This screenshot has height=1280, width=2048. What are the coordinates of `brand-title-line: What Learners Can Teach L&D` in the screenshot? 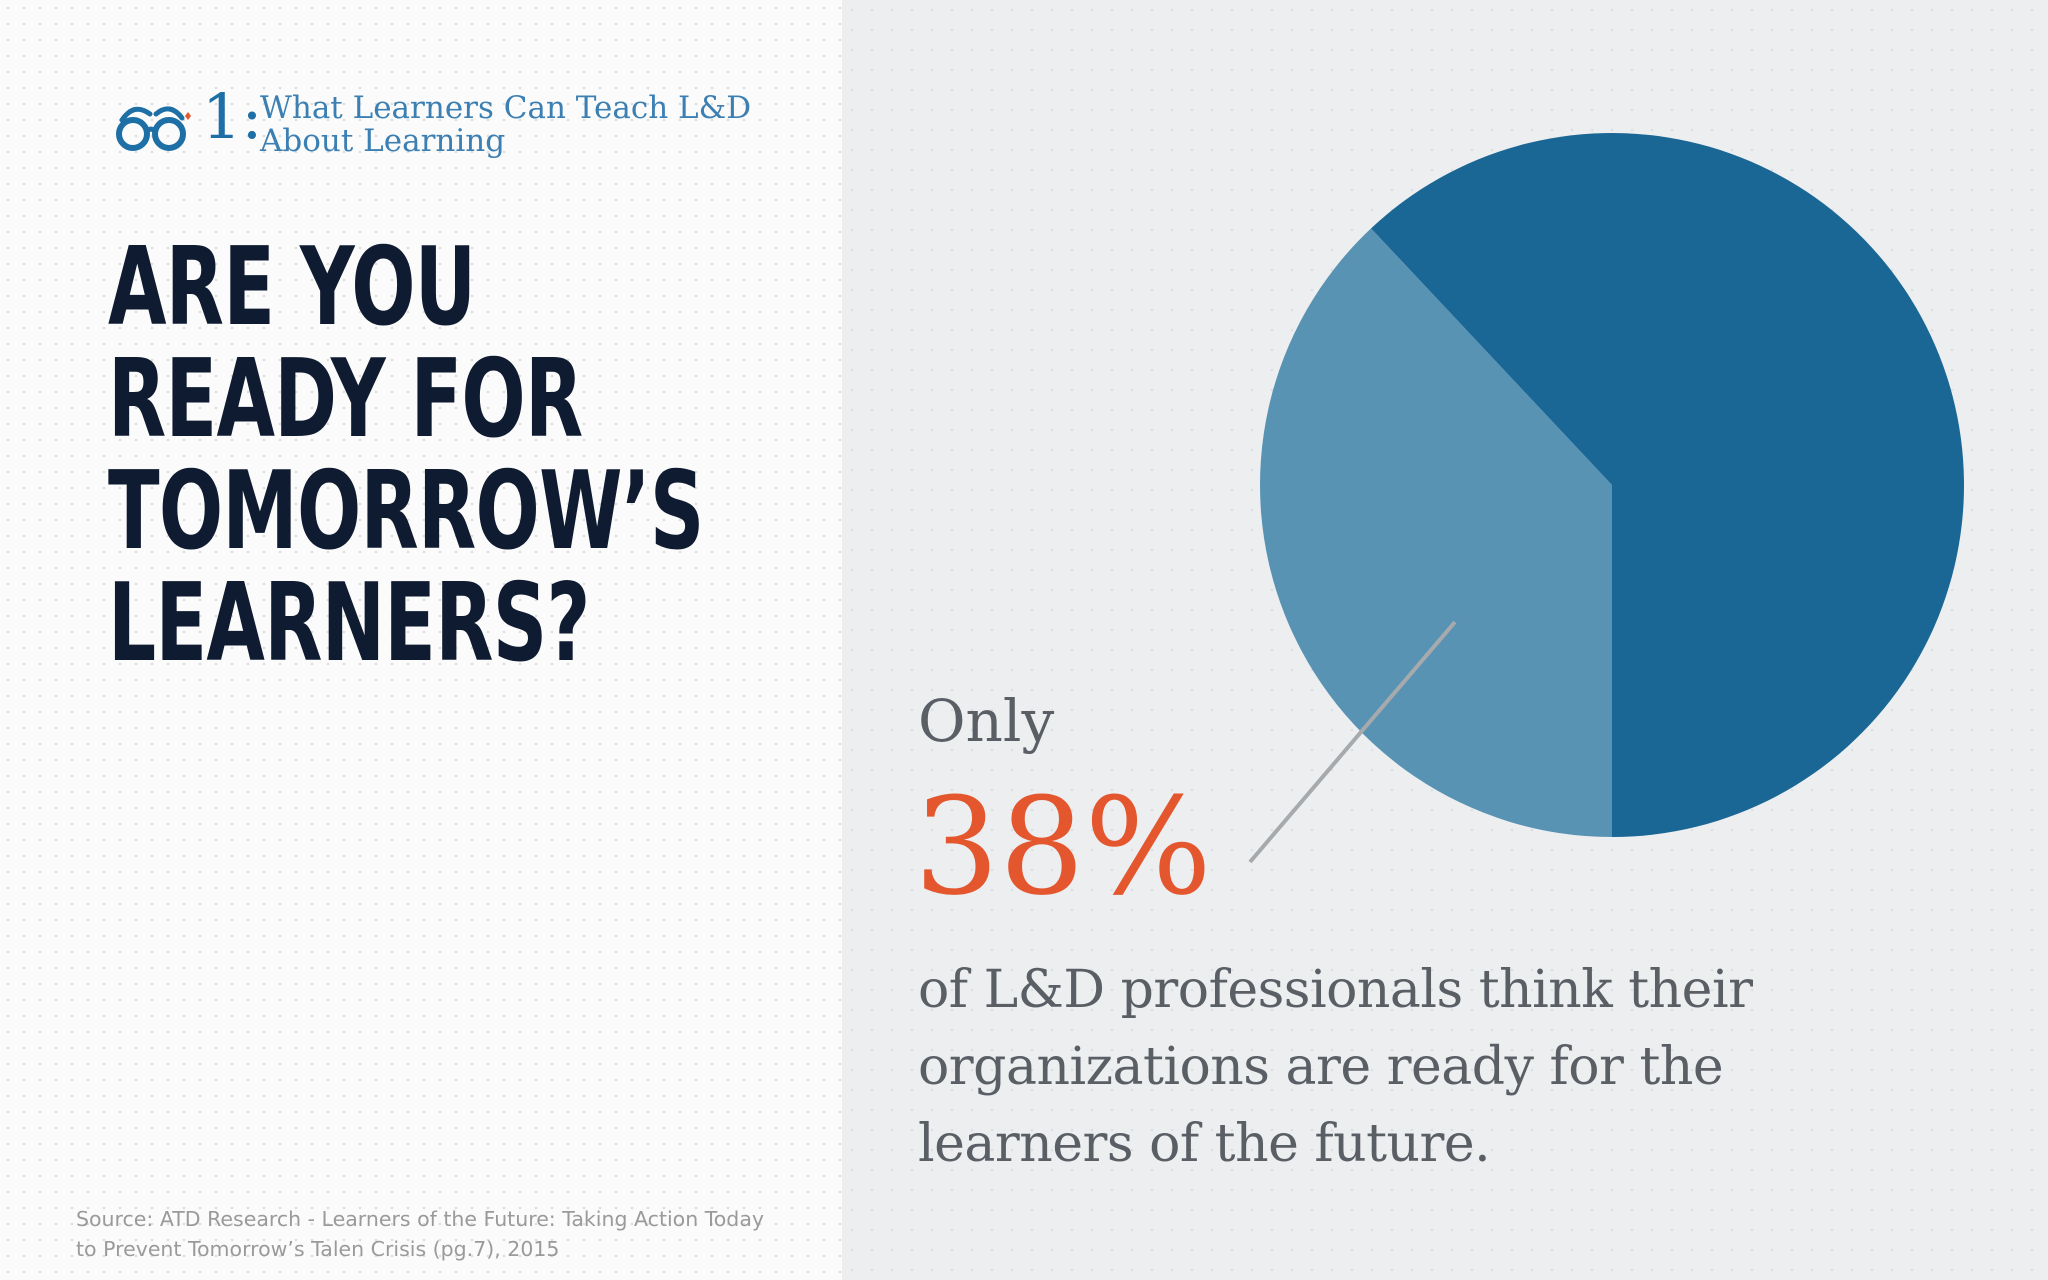 It's located at (506, 108).